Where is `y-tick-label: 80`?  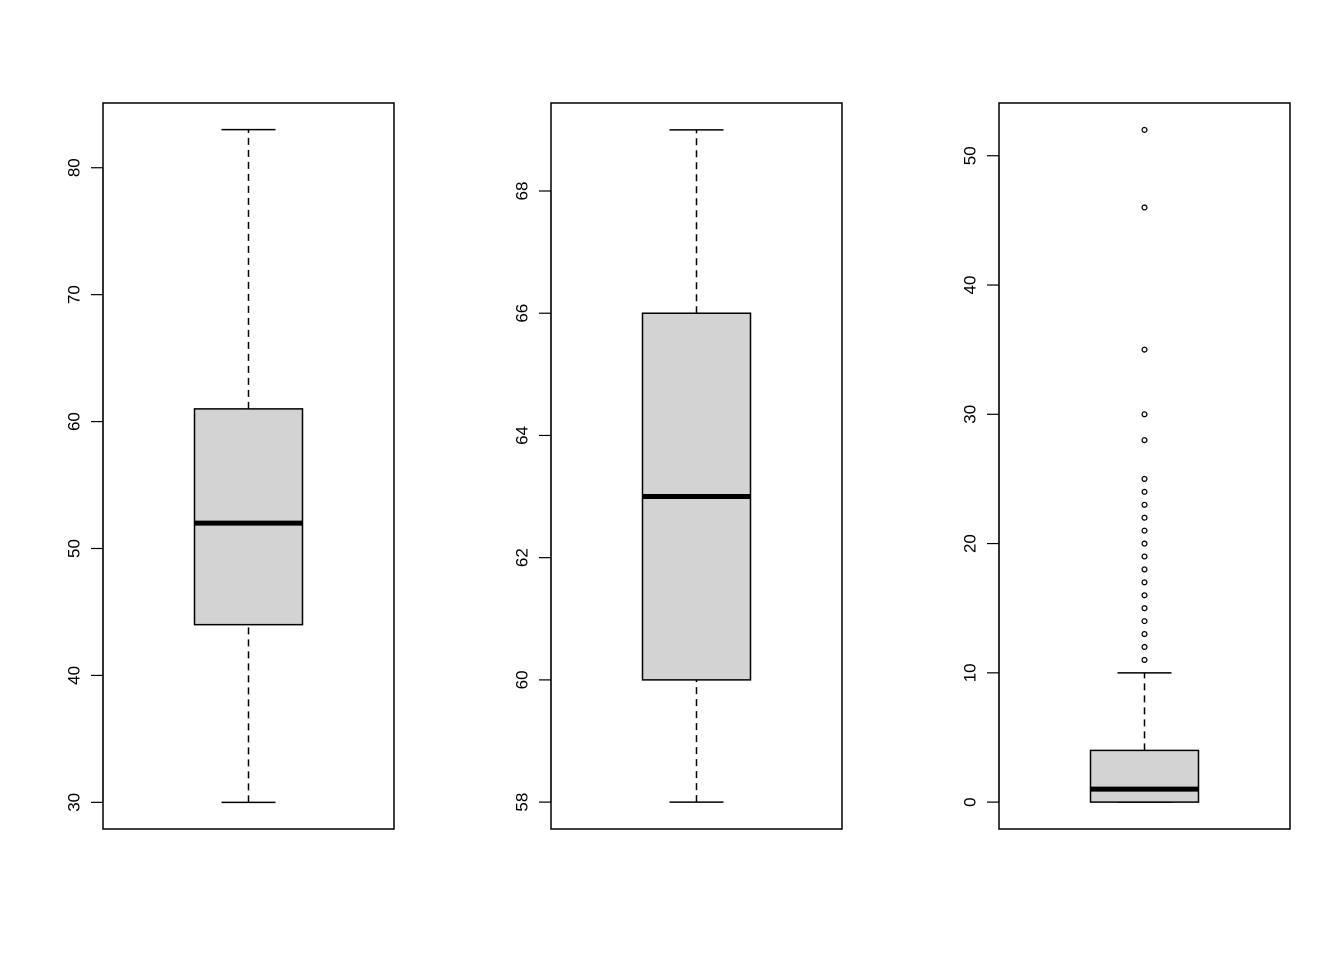
y-tick-label: 80 is located at coordinates (74, 167).